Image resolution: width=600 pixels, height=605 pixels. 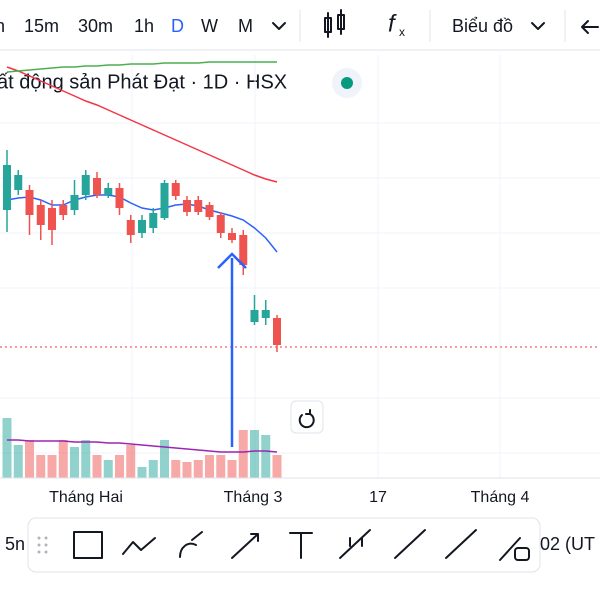 I want to click on x-tick-label: 17, so click(x=378, y=497).